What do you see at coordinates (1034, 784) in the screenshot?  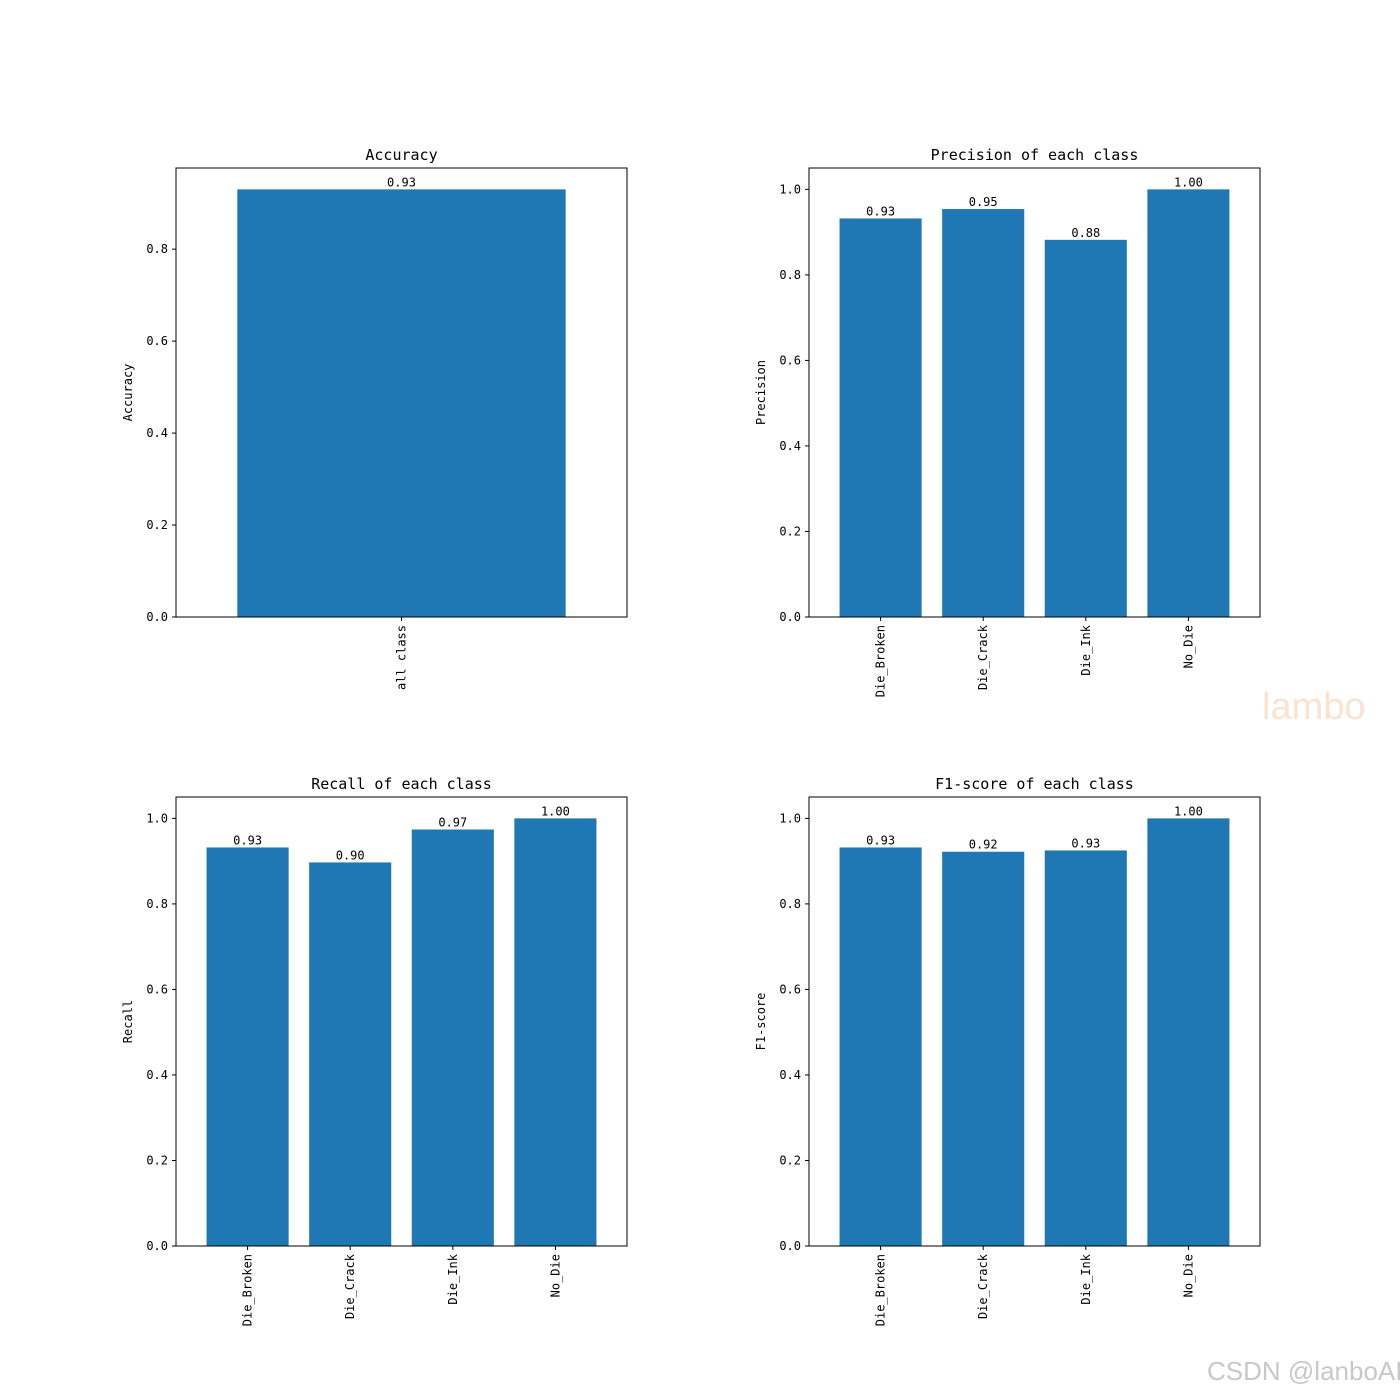 I see `chart-title: F1-score of each class` at bounding box center [1034, 784].